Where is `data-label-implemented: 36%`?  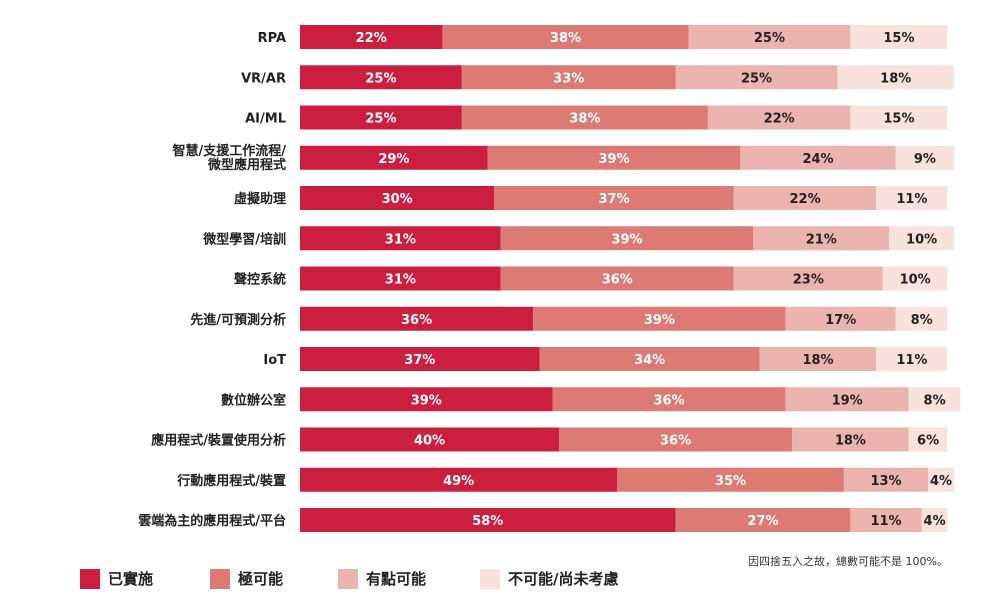
data-label-implemented: 36% is located at coordinates (416, 320).